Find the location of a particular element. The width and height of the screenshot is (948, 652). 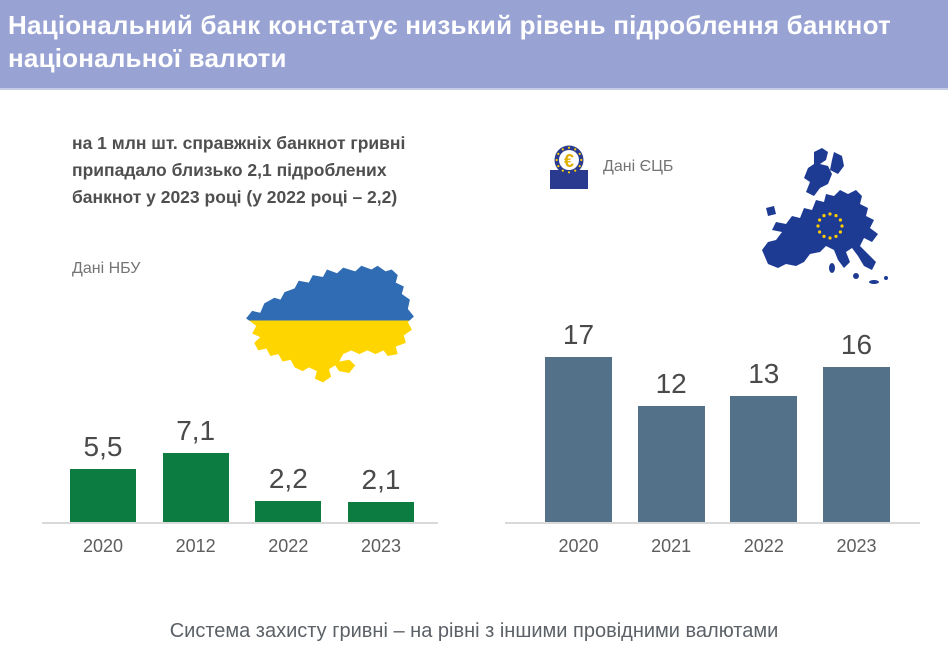

x-axis-tick-label: 2012 is located at coordinates (195, 546).